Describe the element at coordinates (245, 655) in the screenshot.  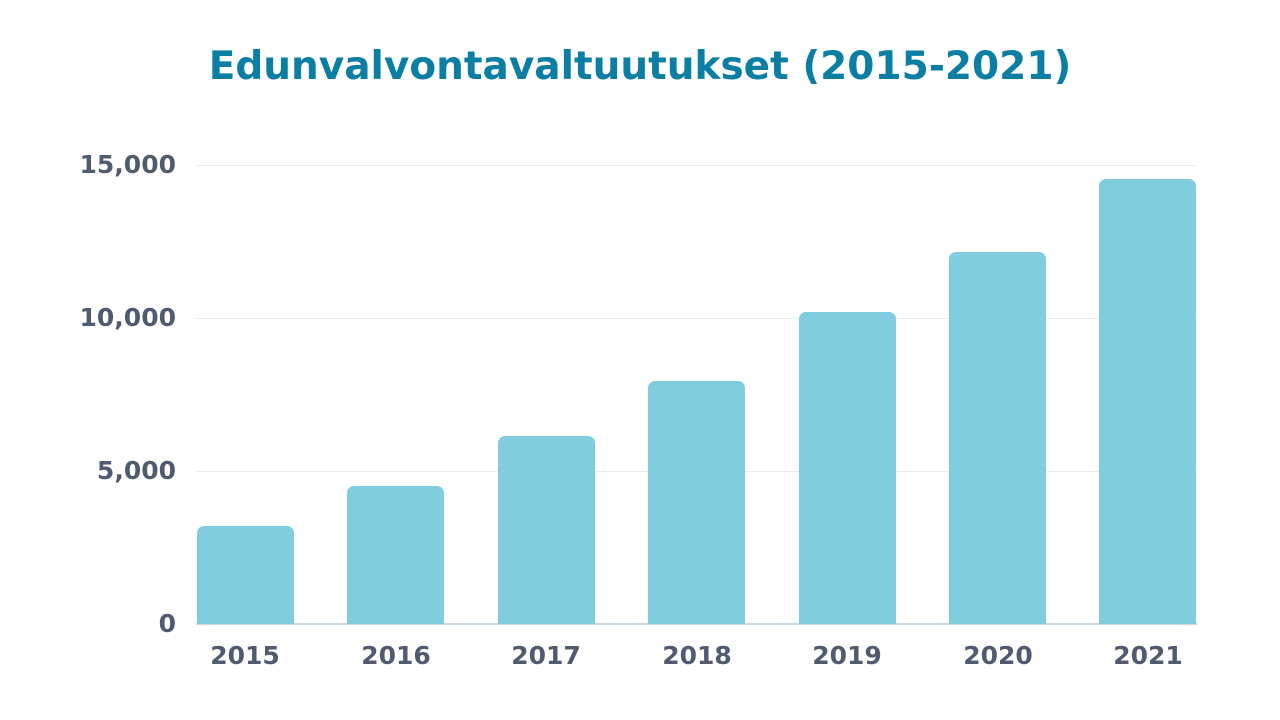
I see `x-tick-label: 2015` at that location.